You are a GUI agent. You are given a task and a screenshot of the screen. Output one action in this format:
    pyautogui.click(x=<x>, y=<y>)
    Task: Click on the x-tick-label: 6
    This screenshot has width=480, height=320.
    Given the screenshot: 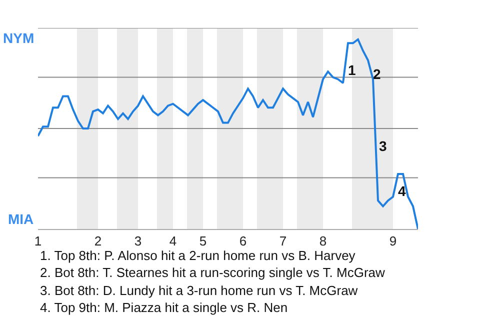 What is the action you would take?
    pyautogui.click(x=243, y=241)
    